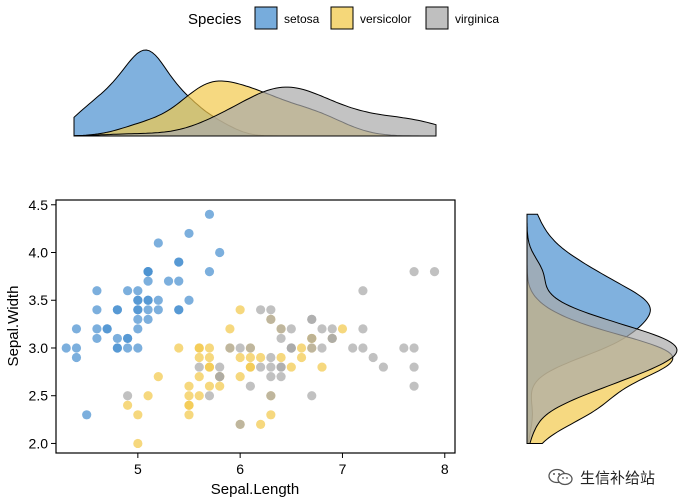 This screenshot has width=688, height=504. I want to click on x-tick-label: 6, so click(240, 469).